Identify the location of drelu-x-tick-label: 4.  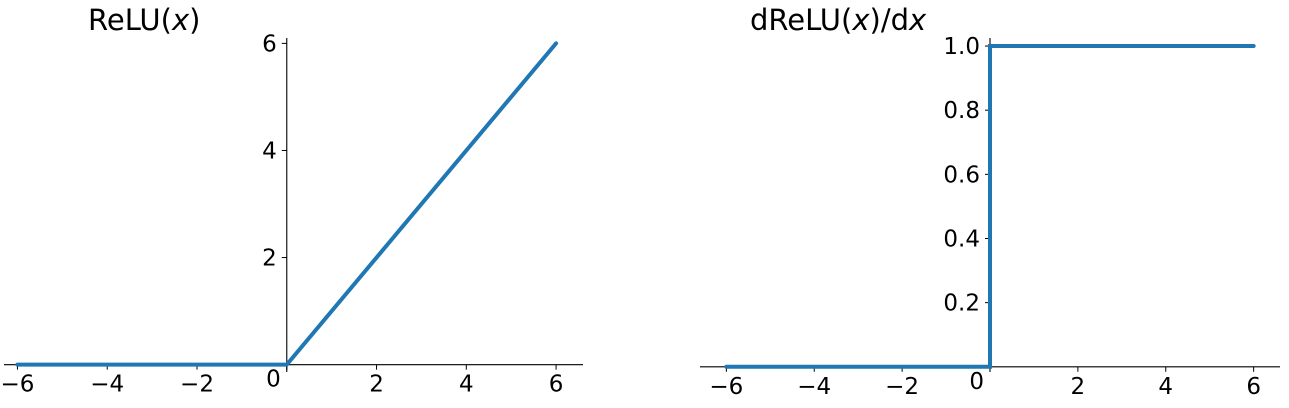
(1165, 387).